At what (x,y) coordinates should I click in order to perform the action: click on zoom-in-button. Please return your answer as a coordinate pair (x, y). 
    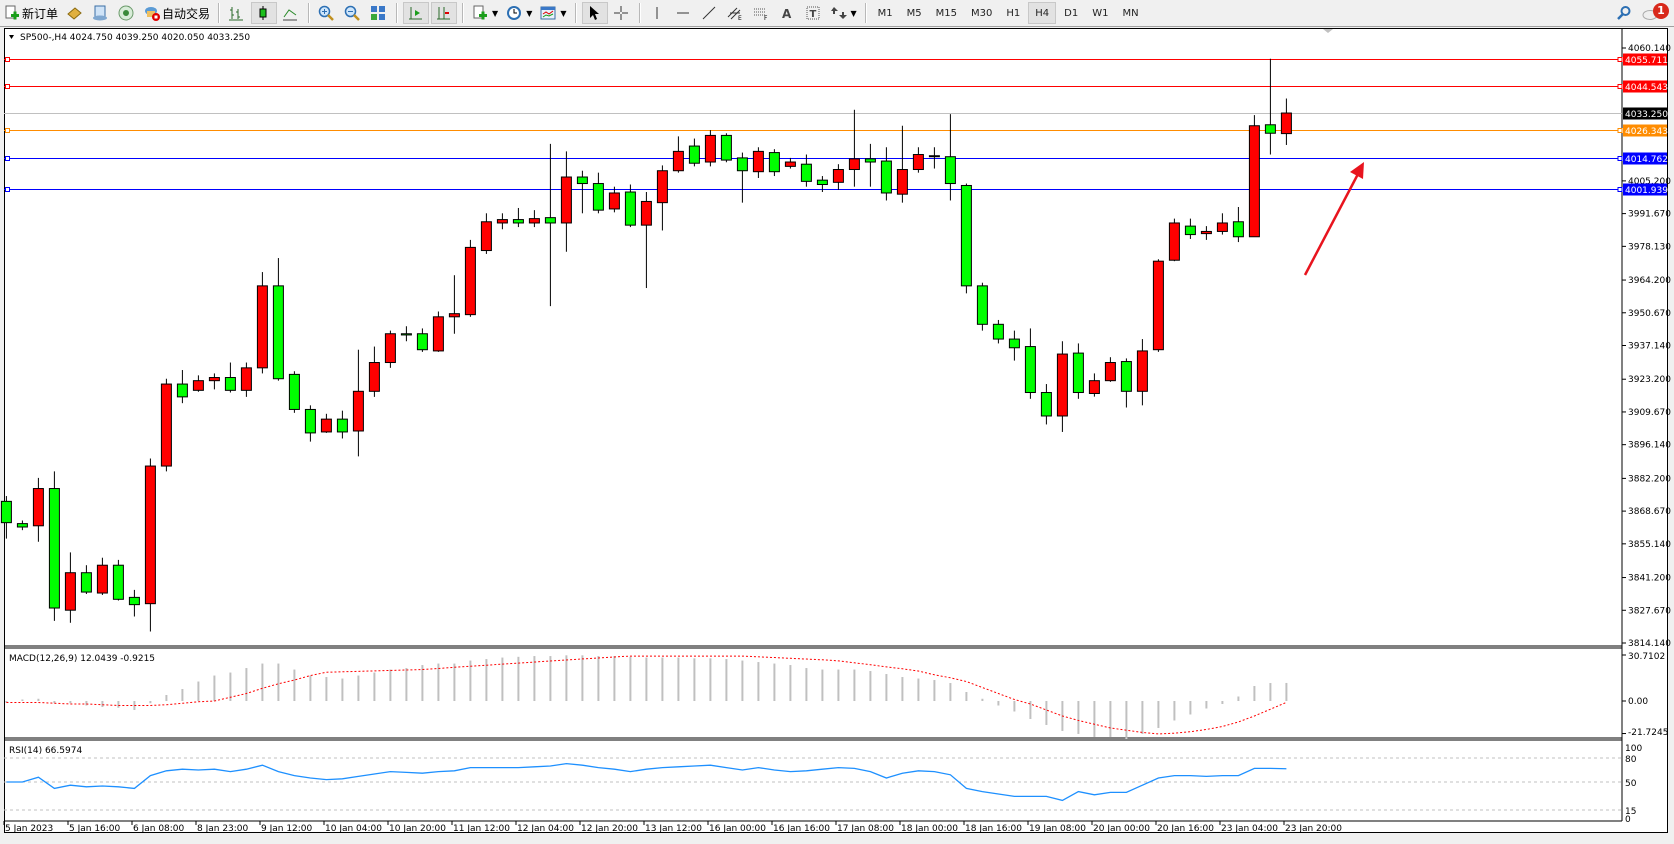
    Looking at the image, I should click on (327, 13).